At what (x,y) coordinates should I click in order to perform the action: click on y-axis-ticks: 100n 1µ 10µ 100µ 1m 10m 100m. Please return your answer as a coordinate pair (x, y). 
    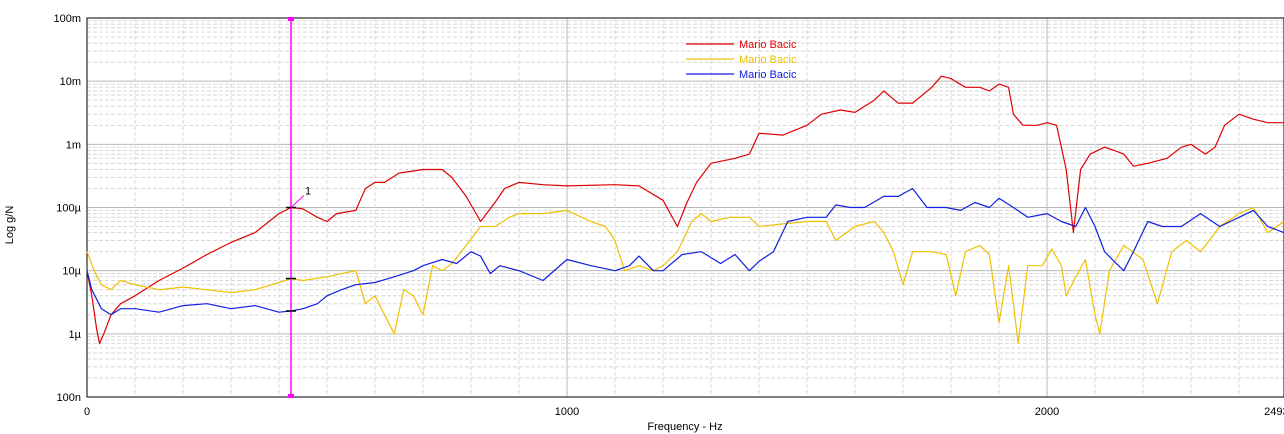
    Looking at the image, I should click on (67, 208).